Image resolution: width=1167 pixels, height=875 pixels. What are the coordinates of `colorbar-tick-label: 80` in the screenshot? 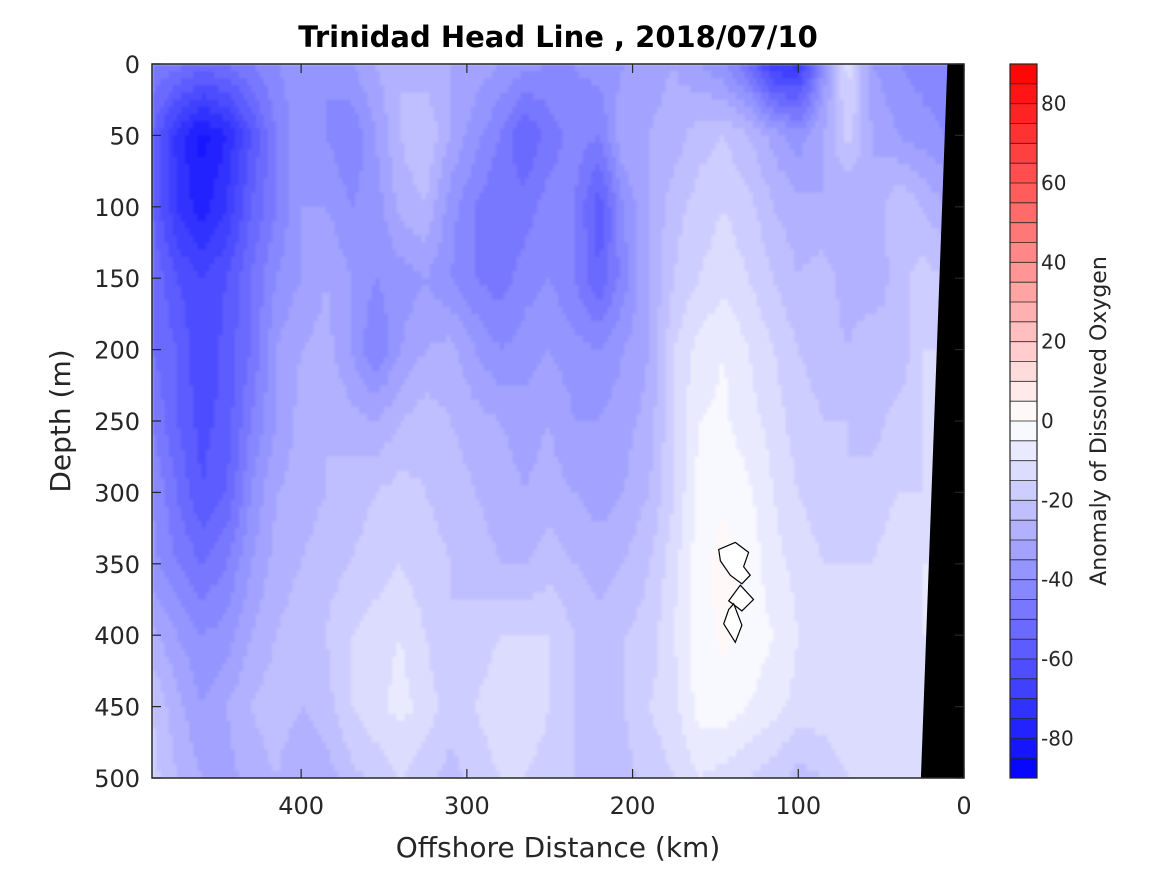 It's located at (1053, 104).